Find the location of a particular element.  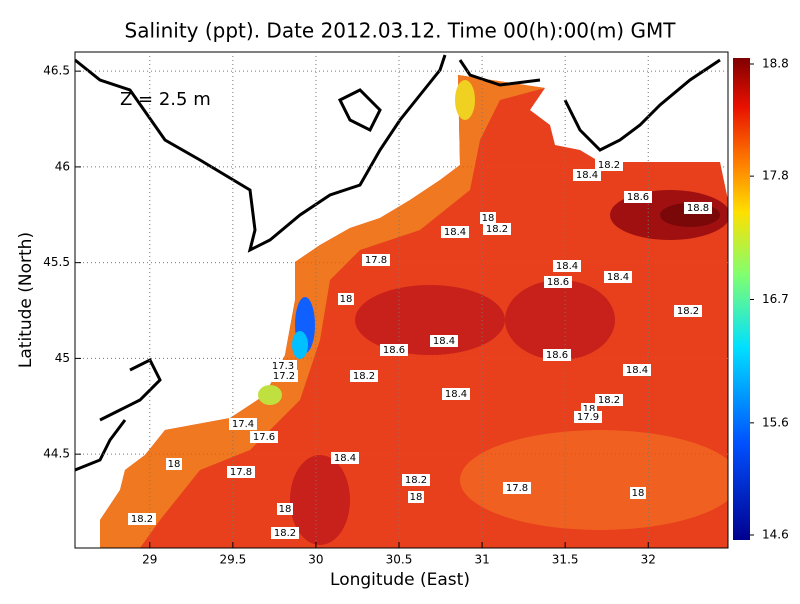

x-tick-label: 32 is located at coordinates (648, 560).